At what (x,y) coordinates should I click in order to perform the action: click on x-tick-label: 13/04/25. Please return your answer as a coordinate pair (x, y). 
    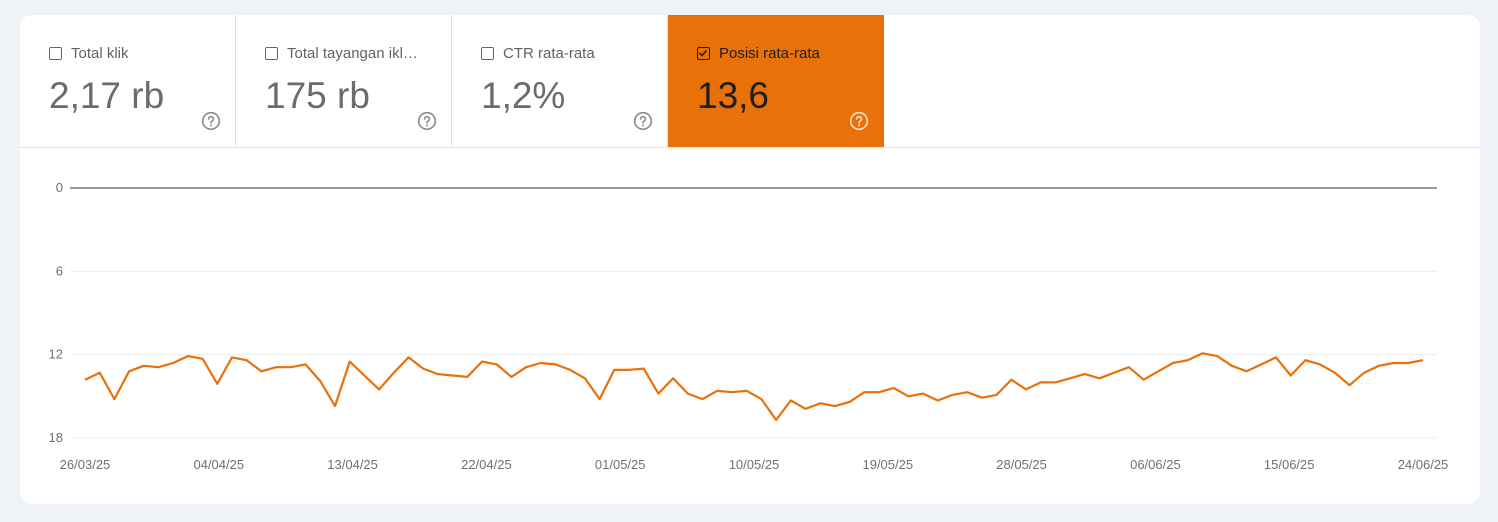
    Looking at the image, I should click on (352, 464).